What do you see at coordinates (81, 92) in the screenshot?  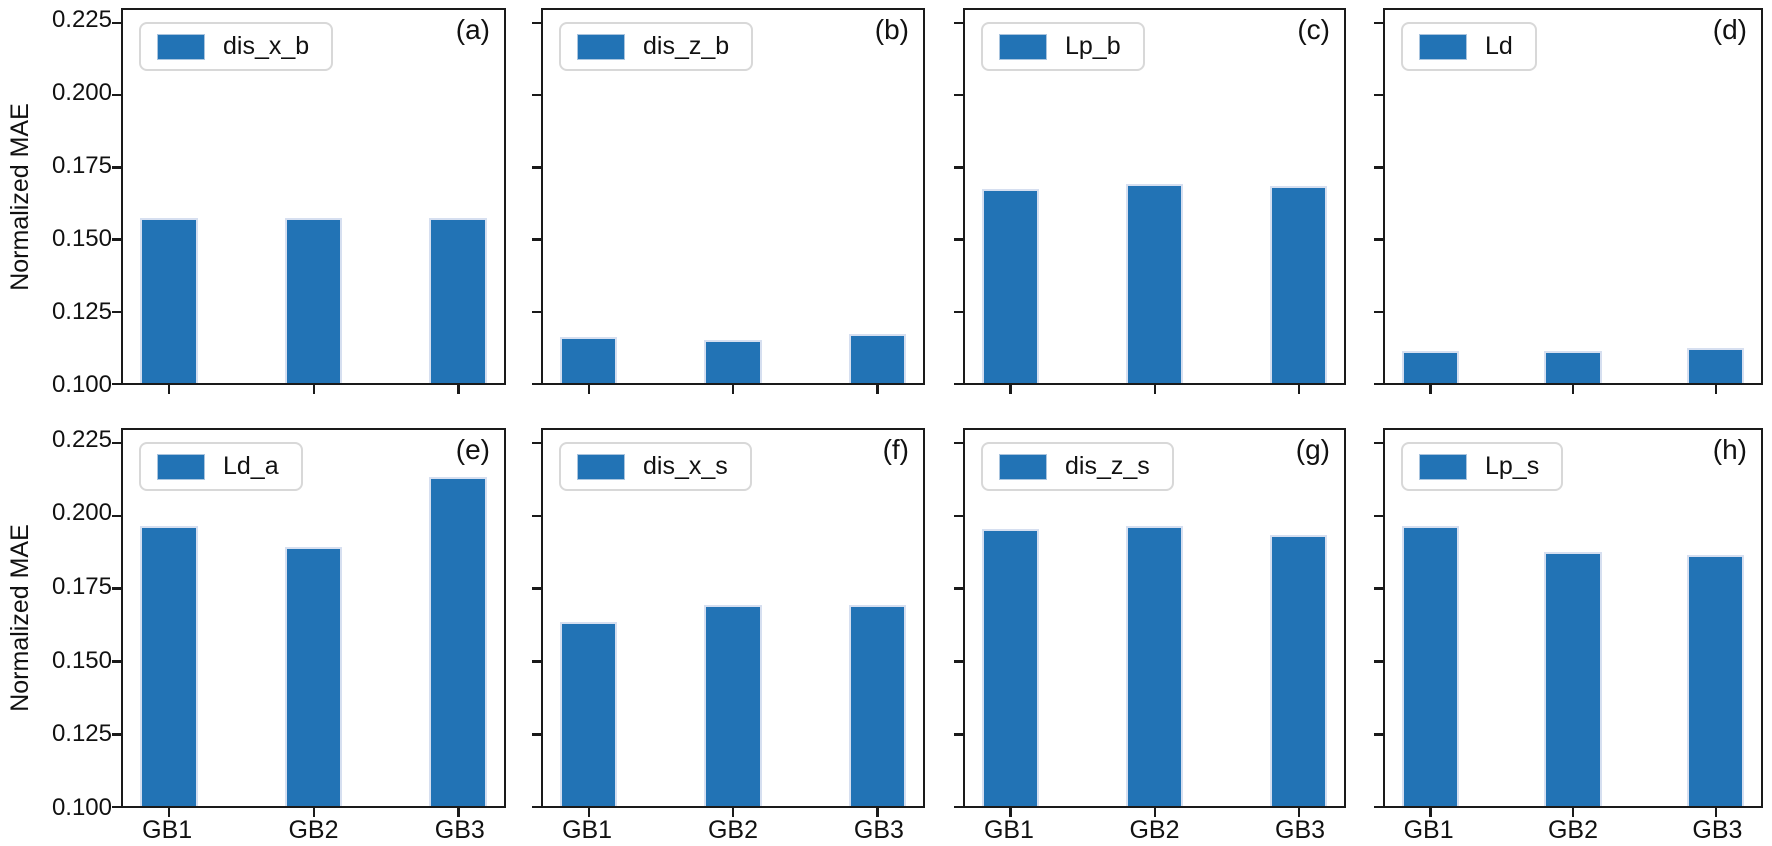 I see `y-tick-label: 0.200` at bounding box center [81, 92].